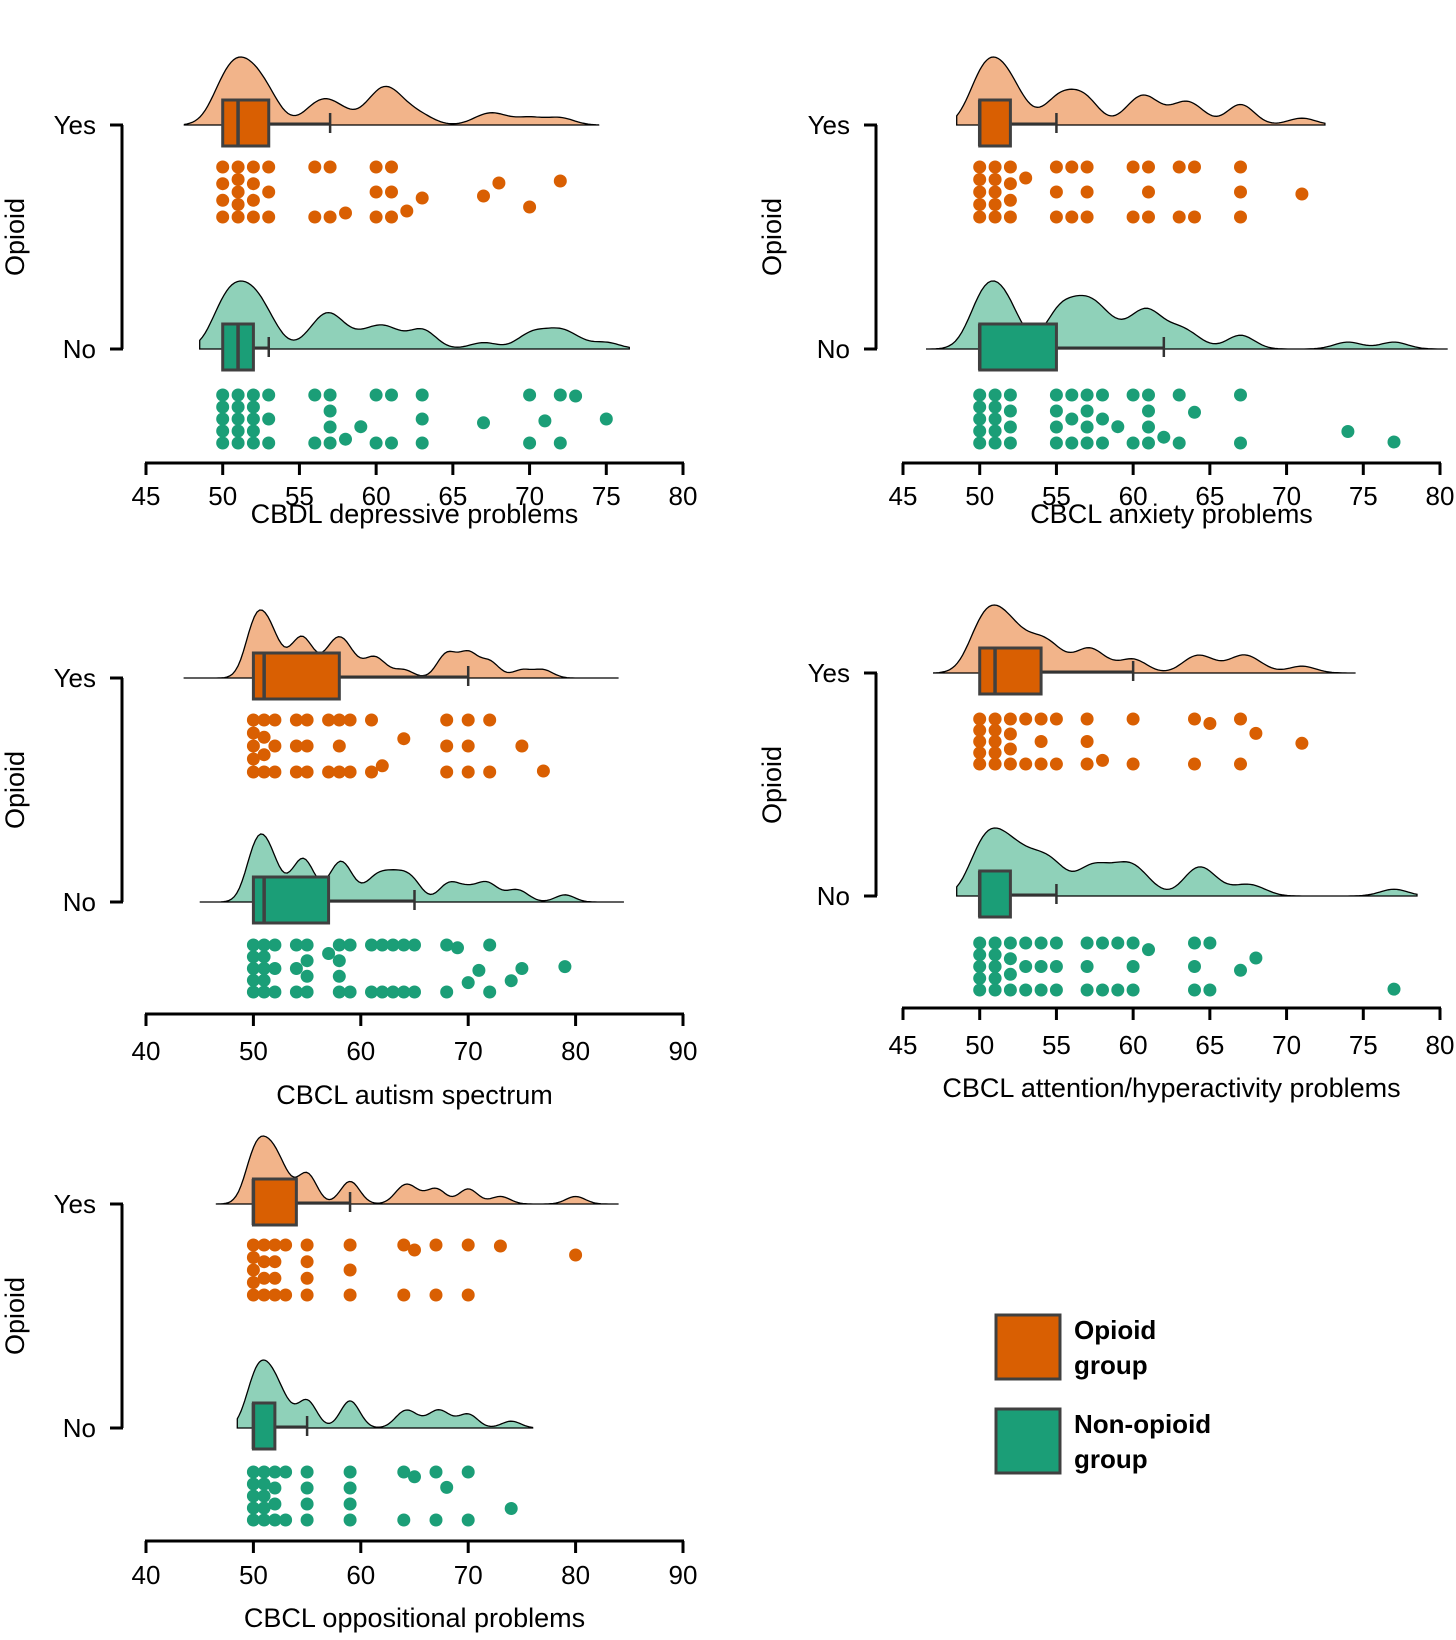 This screenshot has height=1640, width=1456. Describe the element at coordinates (1171, 514) in the screenshot. I see `x-axis-title: CBCL anxiety problems` at that location.